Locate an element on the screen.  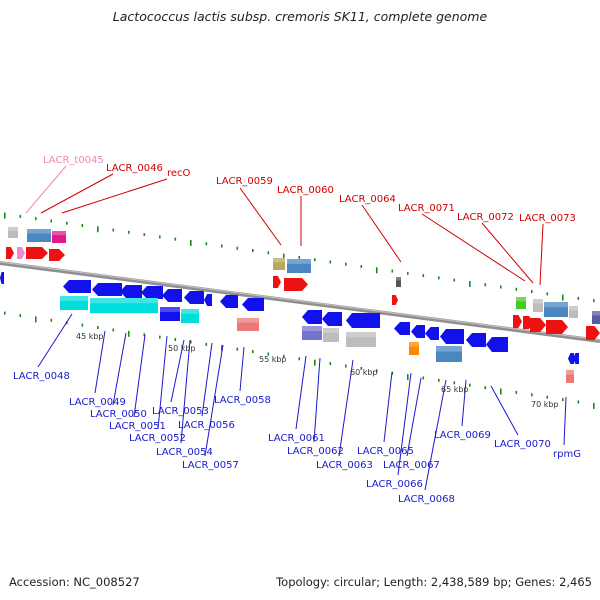
gene-label-top: LACR_0071 is located at coordinates (426, 208).